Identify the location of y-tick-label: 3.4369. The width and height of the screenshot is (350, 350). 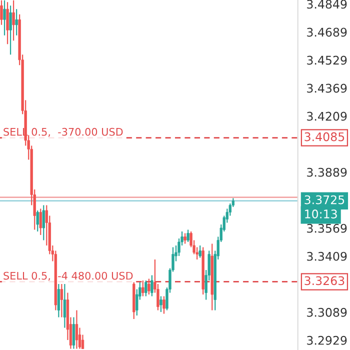
(327, 88).